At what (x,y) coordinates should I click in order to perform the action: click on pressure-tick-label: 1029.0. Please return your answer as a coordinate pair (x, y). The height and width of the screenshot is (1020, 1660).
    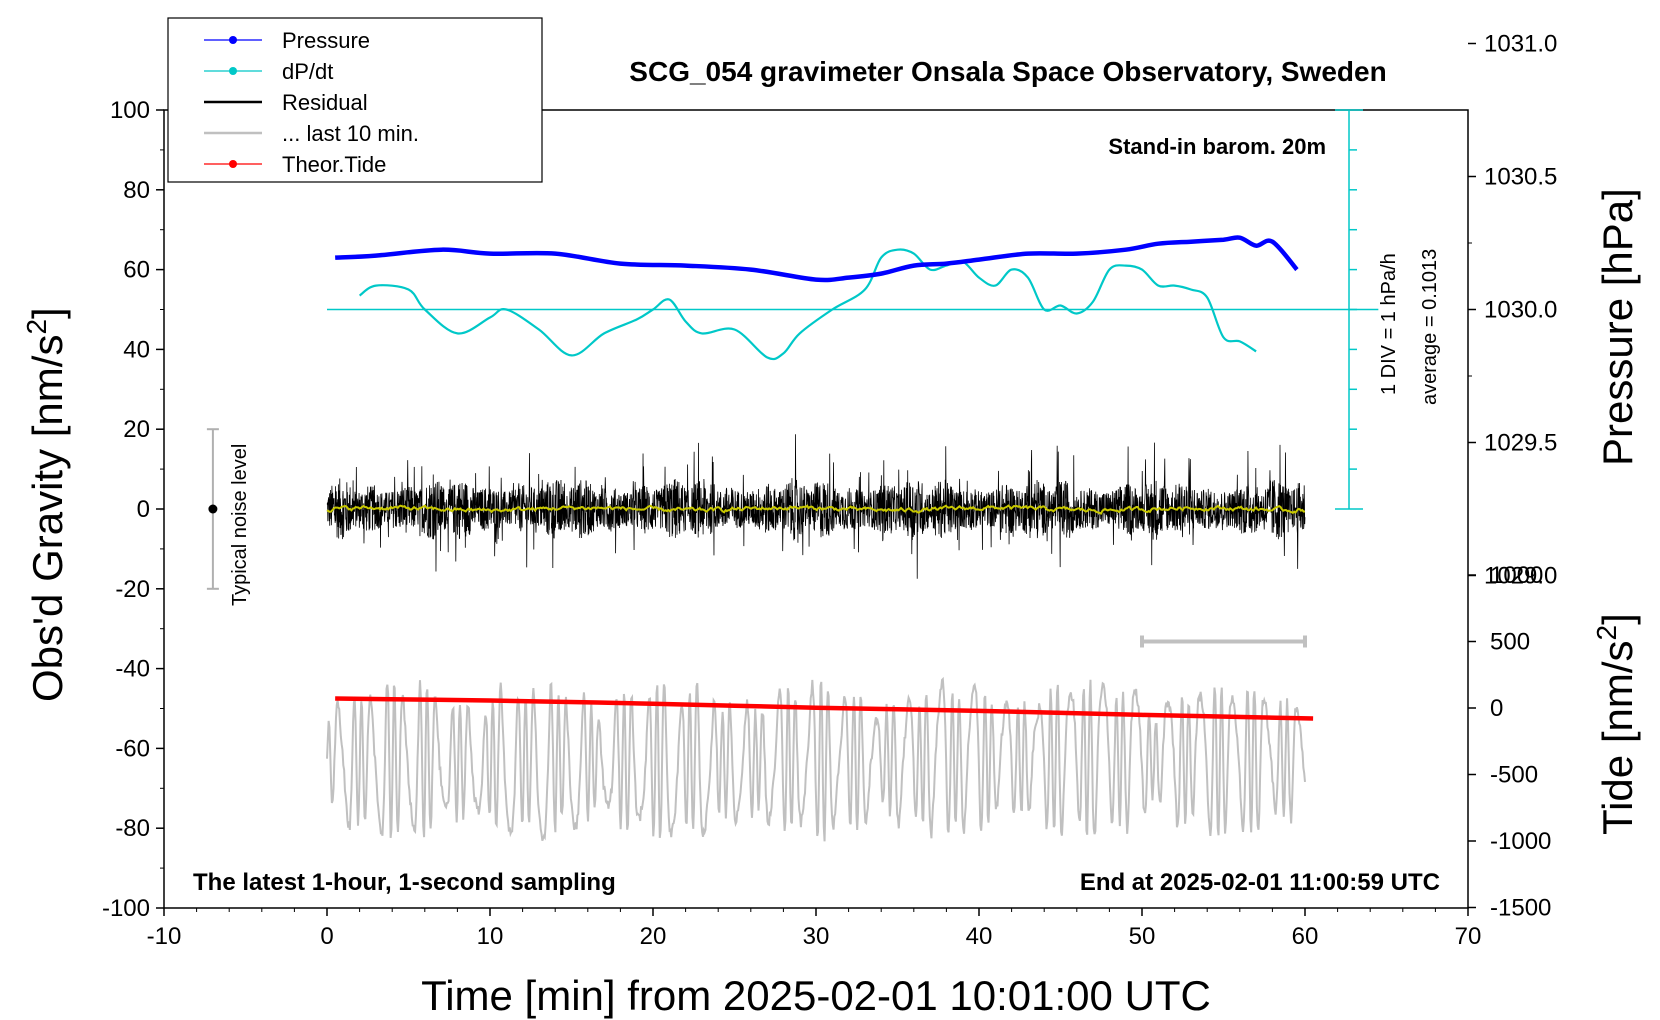
    Looking at the image, I should click on (1520, 576).